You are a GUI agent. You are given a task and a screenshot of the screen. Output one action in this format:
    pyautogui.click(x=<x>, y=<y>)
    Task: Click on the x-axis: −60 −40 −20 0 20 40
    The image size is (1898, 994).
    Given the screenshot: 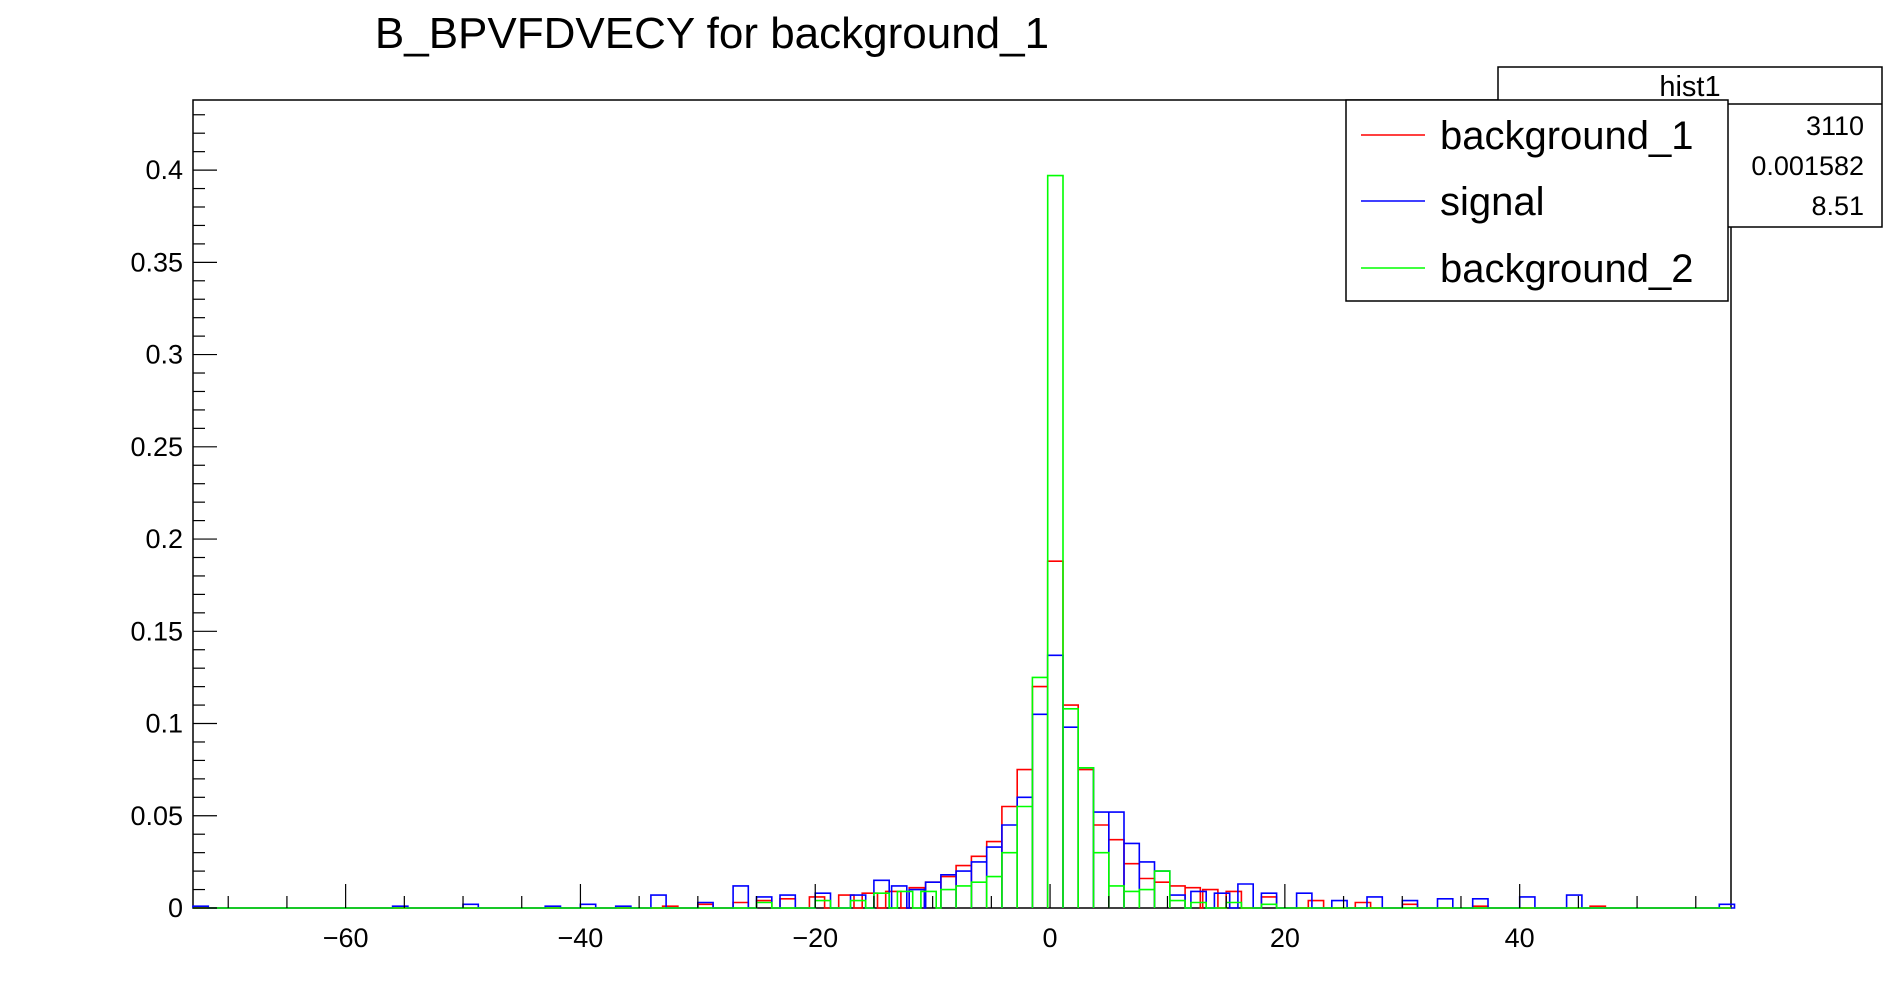 What is the action you would take?
    pyautogui.click(x=962, y=918)
    